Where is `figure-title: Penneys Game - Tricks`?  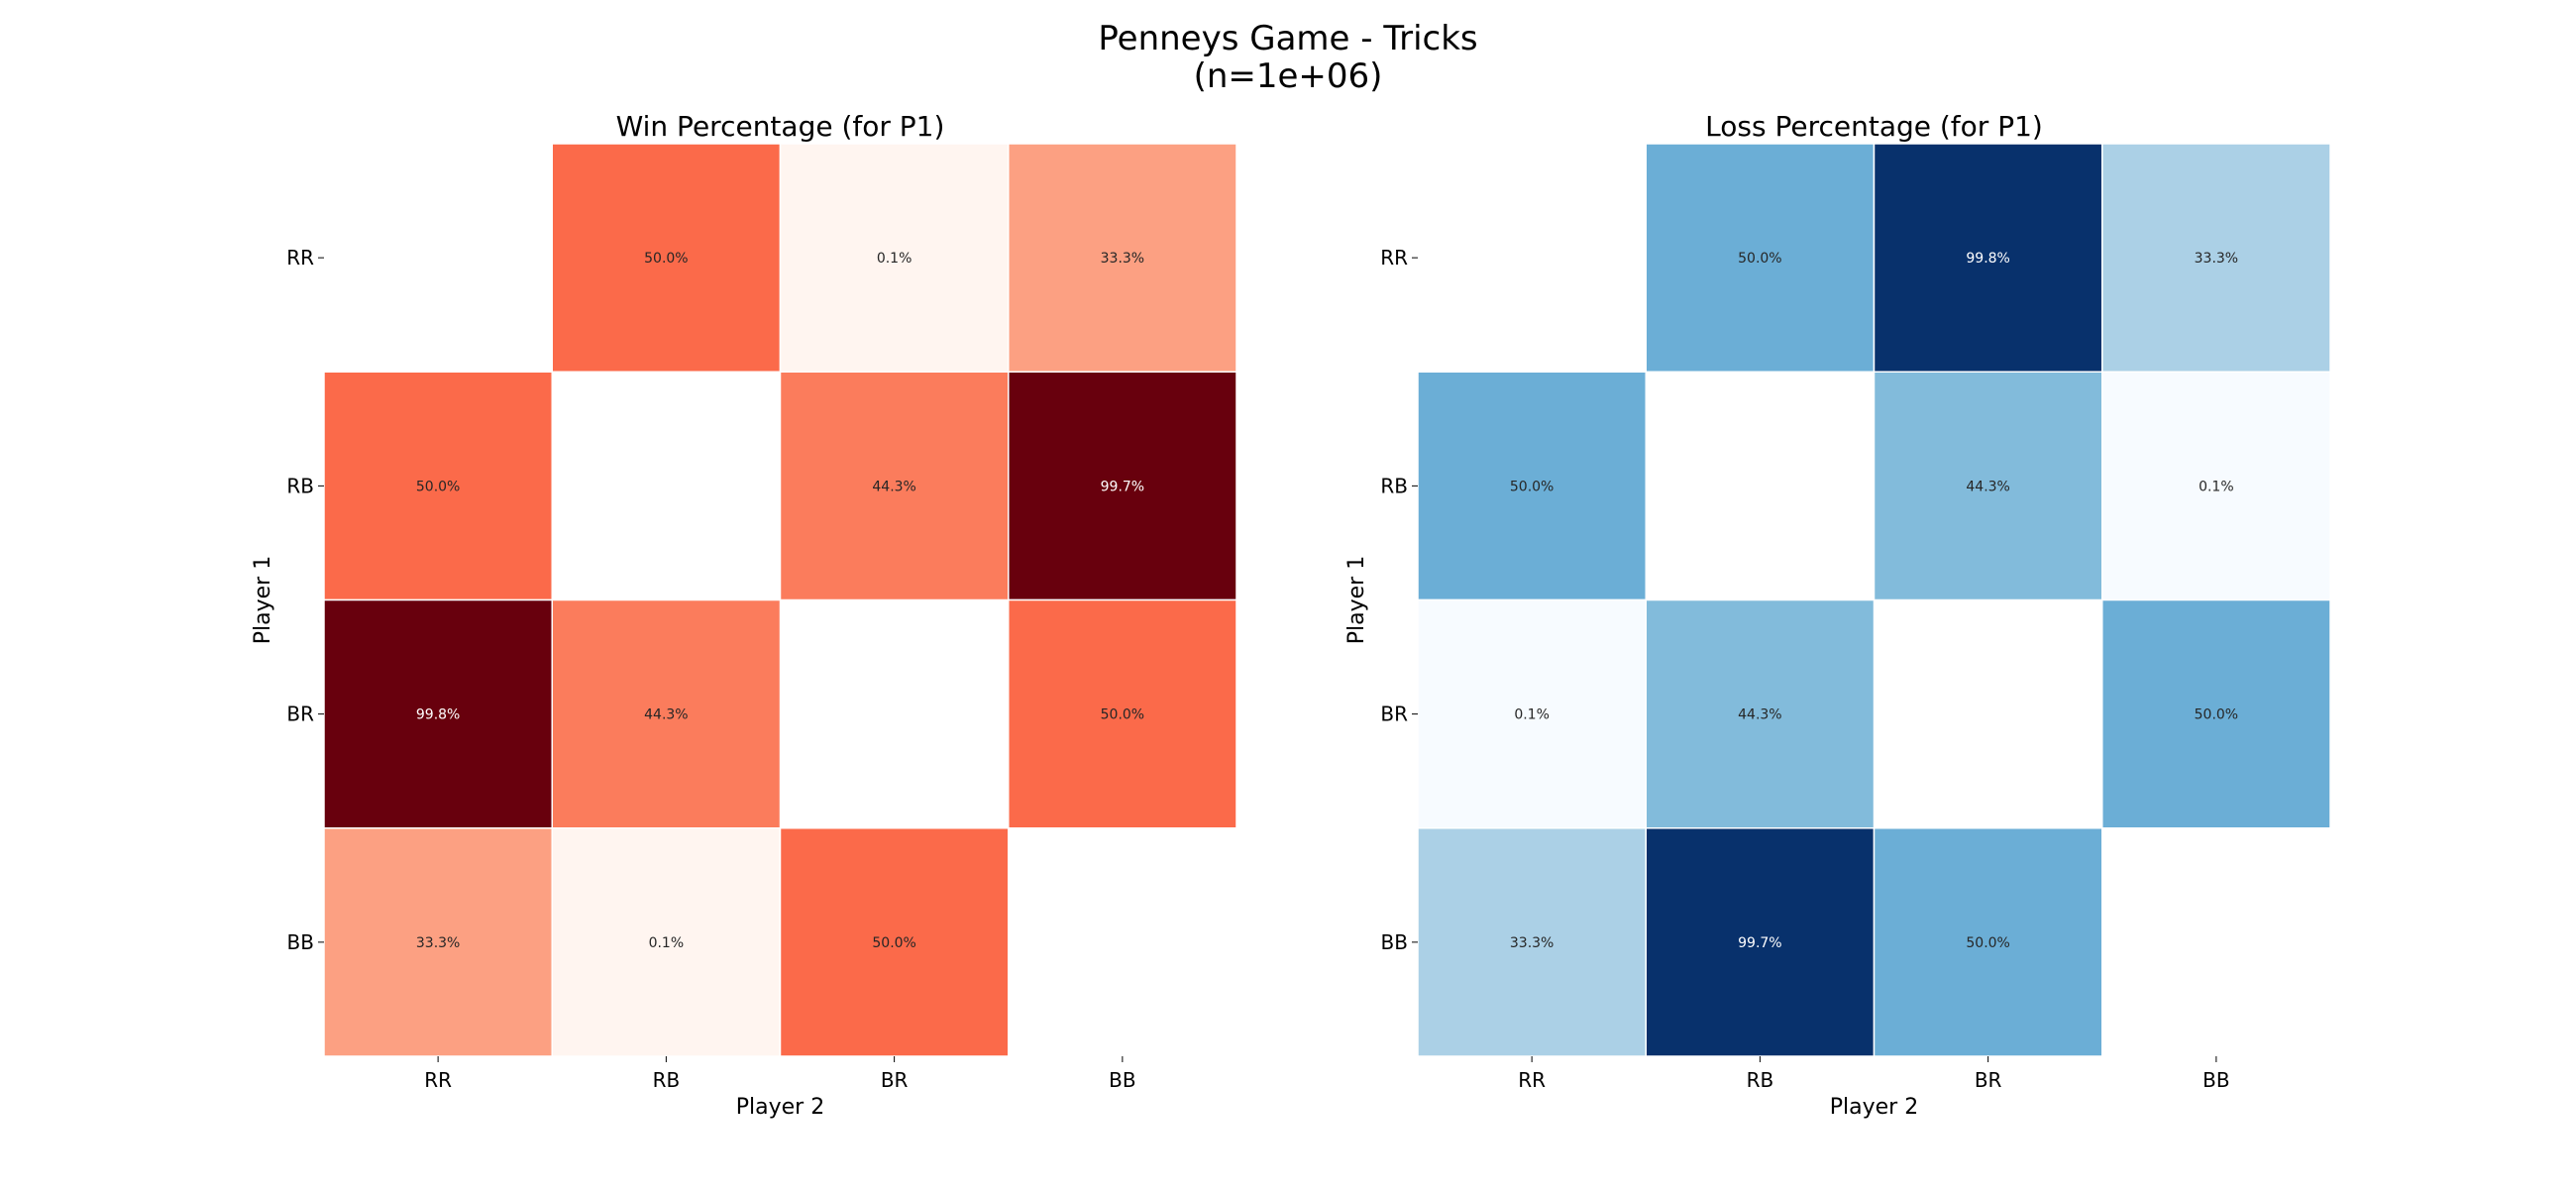 figure-title: Penneys Game - Tricks is located at coordinates (1287, 38).